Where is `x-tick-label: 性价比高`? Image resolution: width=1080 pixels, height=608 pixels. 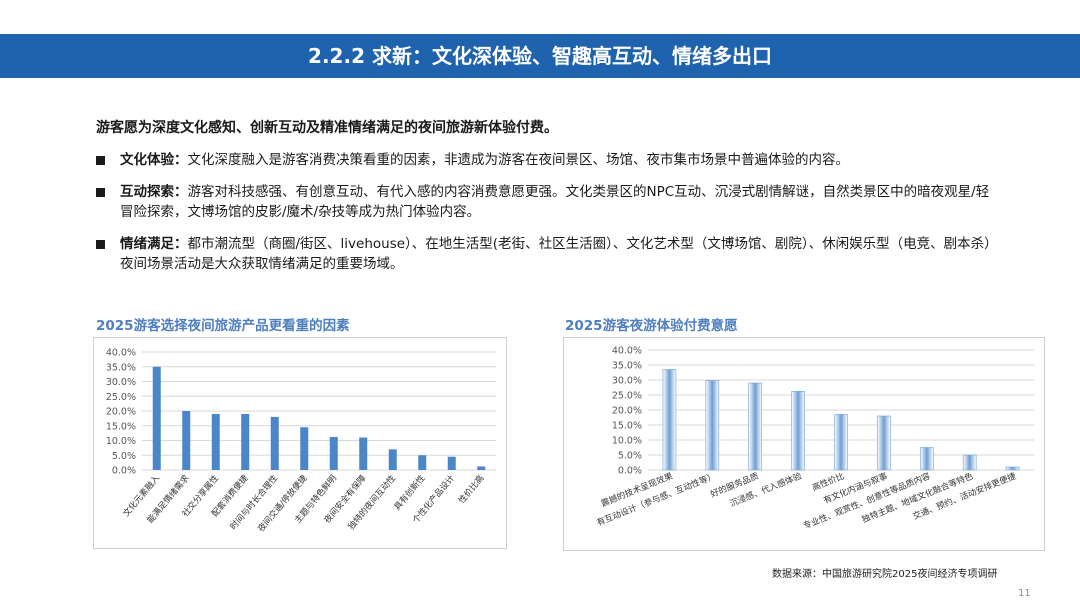
x-tick-label: 性价比高 is located at coordinates (471, 489).